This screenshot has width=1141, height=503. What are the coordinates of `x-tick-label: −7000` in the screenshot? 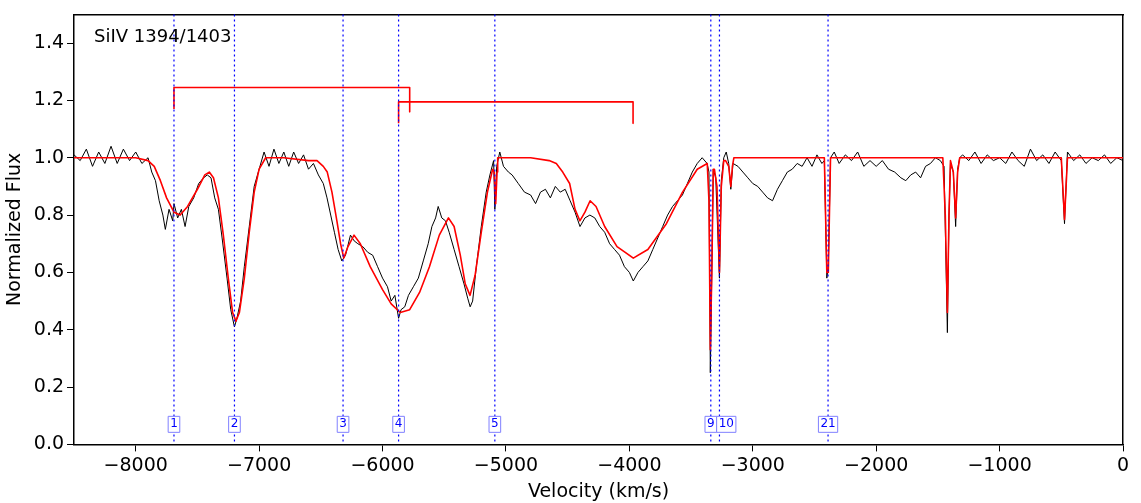 It's located at (259, 463).